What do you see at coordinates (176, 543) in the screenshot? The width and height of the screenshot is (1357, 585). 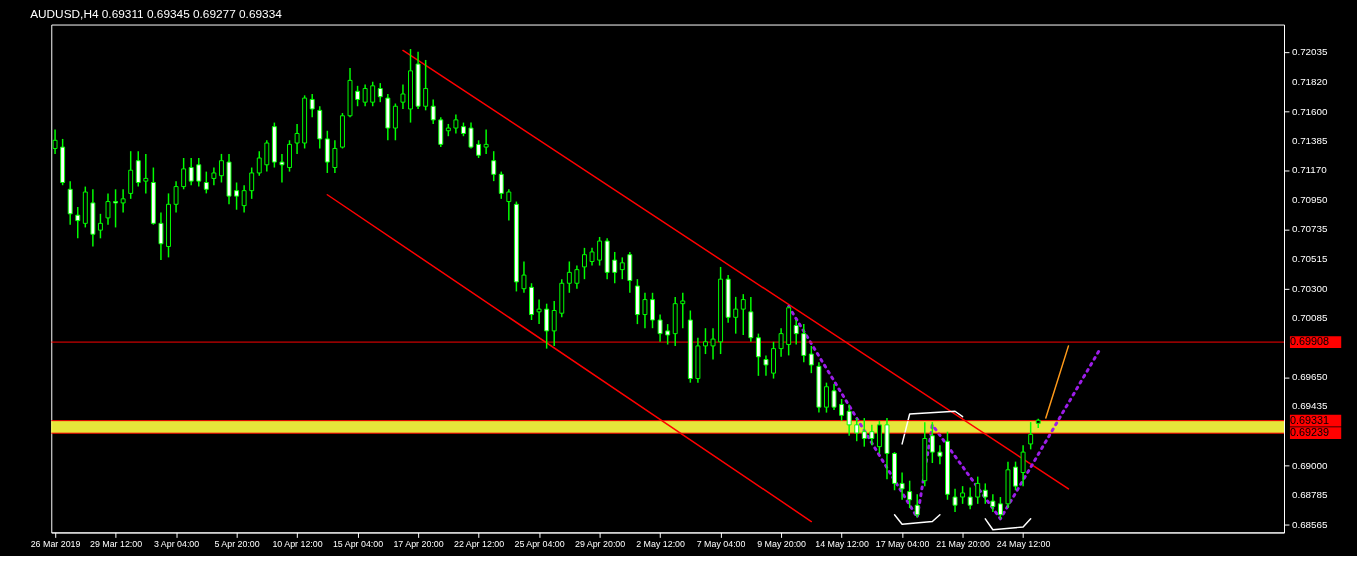 I see `x-tick-label: 3 Apr 04:00` at bounding box center [176, 543].